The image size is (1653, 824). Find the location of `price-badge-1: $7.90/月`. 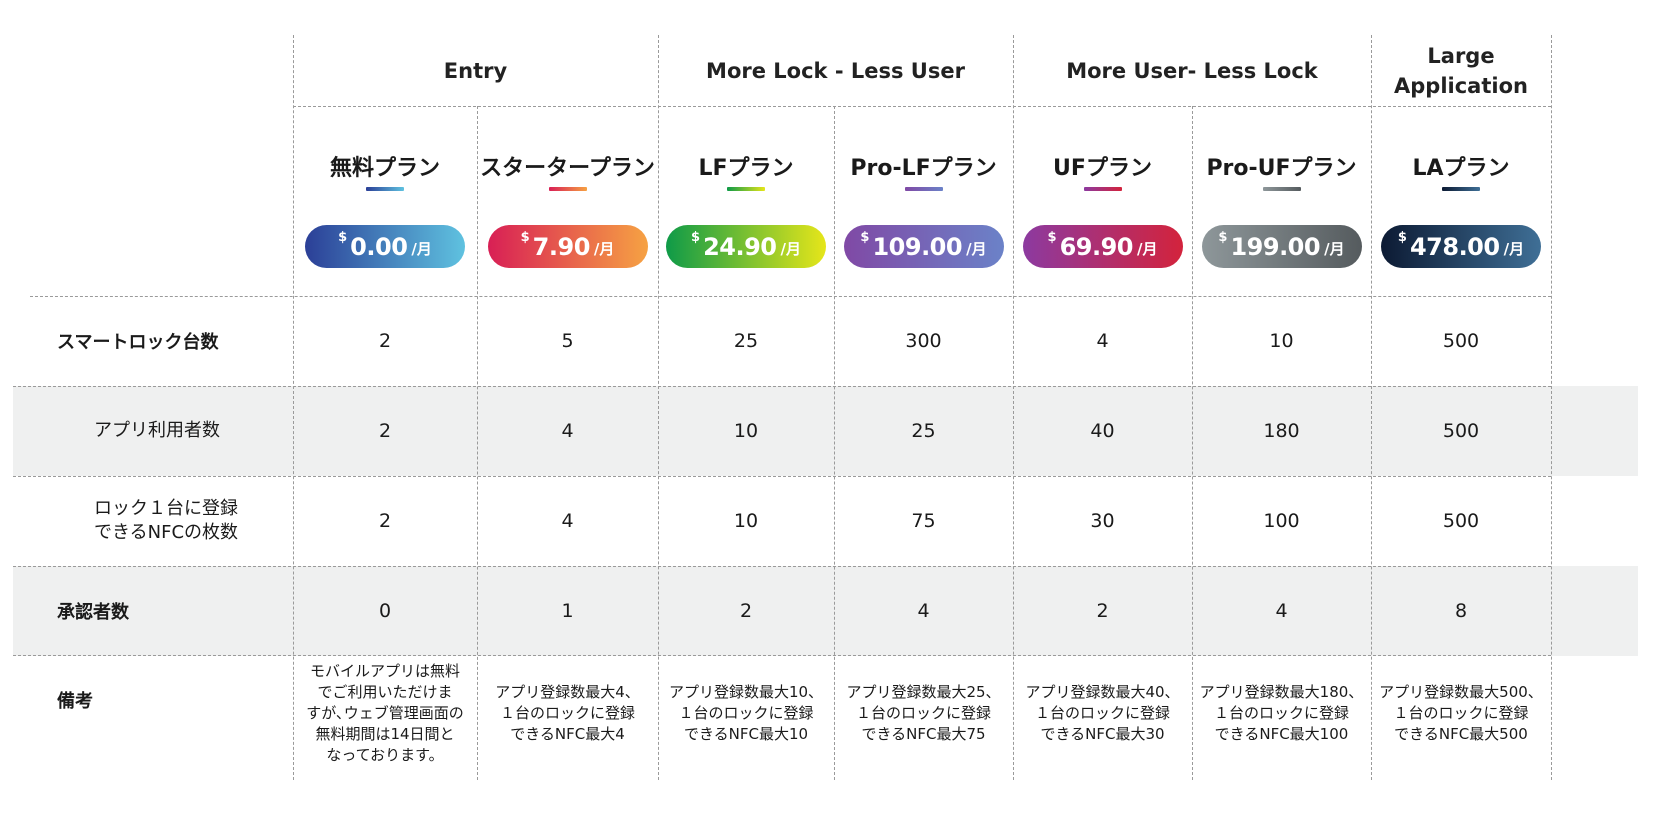

price-badge-1: $7.90/月 is located at coordinates (567, 246).